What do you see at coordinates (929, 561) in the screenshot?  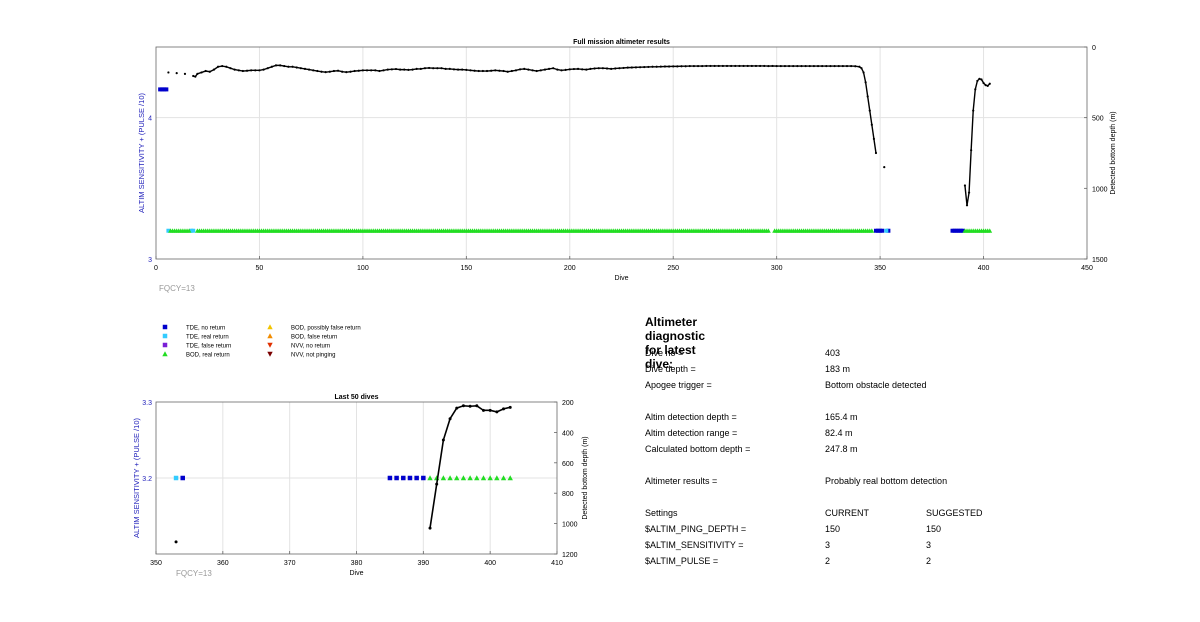 I see `pulse-suggested: 2` at bounding box center [929, 561].